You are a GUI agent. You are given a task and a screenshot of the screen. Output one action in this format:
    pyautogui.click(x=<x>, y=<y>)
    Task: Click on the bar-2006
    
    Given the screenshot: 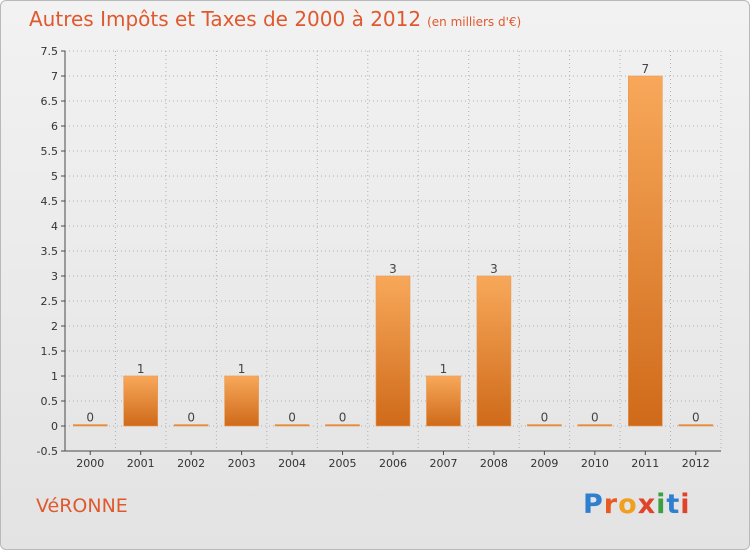 What is the action you would take?
    pyautogui.click(x=393, y=351)
    